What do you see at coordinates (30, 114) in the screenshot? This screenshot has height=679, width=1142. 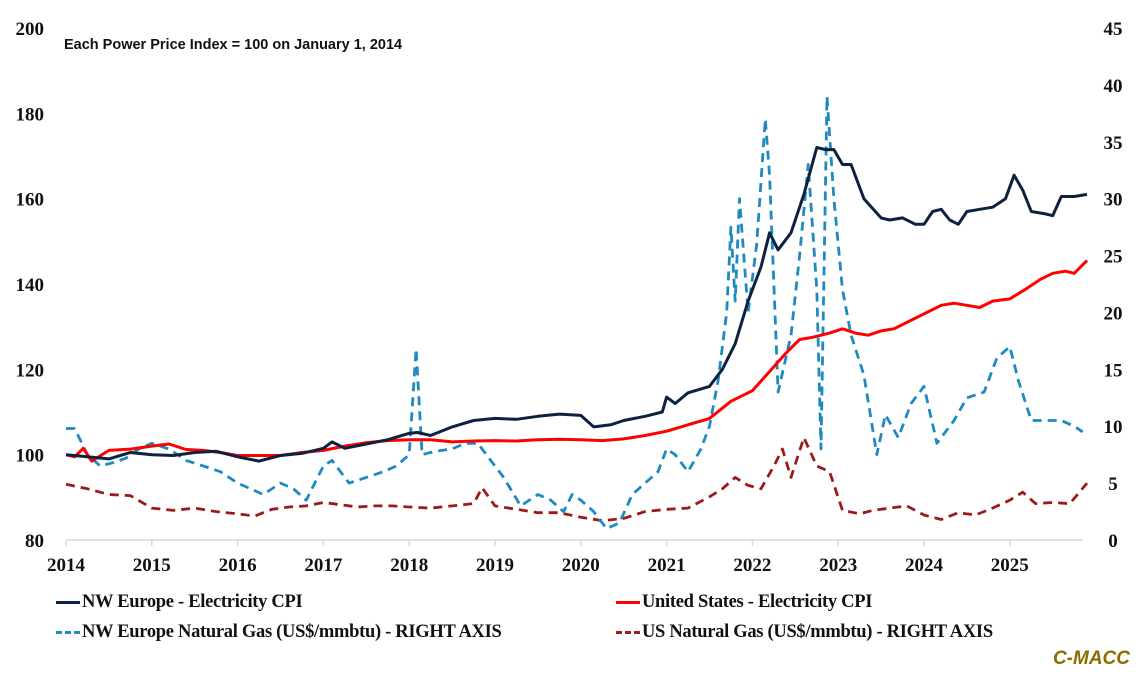 I see `y-left-tick-label: 180` at bounding box center [30, 114].